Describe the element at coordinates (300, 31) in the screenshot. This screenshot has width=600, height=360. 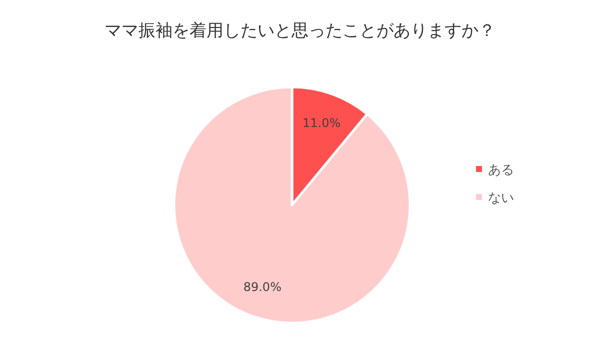
I see `chart-title: ママ振袖を着用したいと思ったことがありますか？` at that location.